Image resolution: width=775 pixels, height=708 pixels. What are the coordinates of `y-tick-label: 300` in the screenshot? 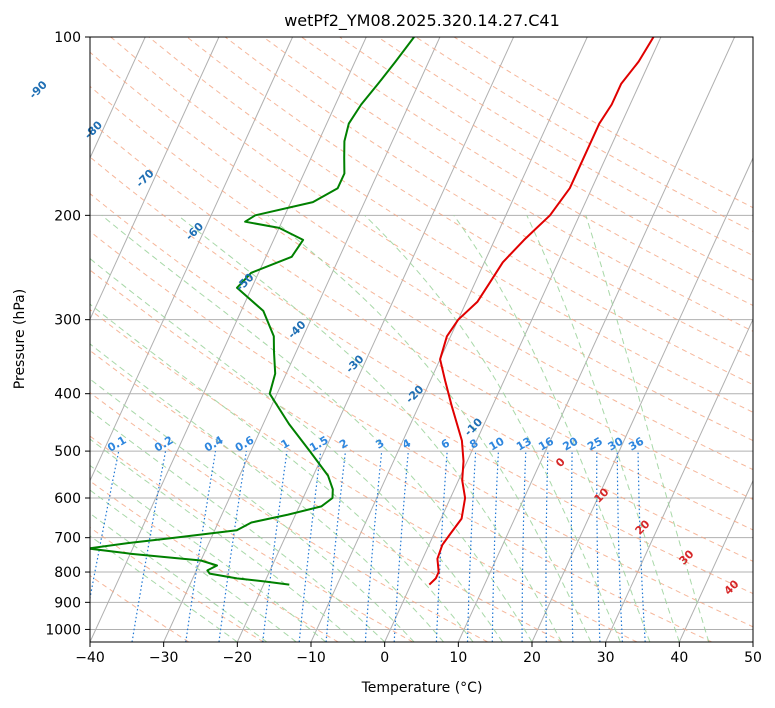 It's located at (67, 321).